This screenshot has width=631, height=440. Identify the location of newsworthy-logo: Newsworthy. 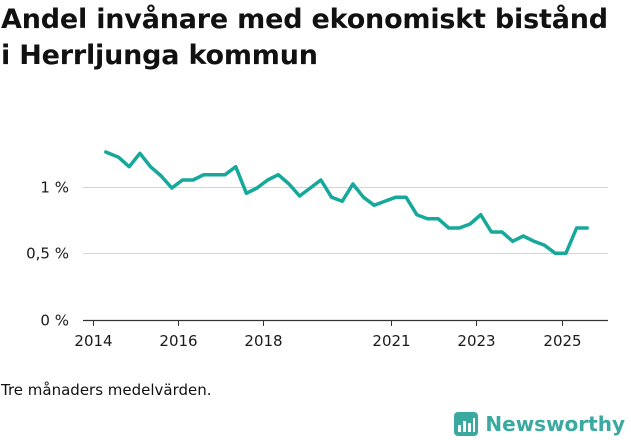
(539, 424).